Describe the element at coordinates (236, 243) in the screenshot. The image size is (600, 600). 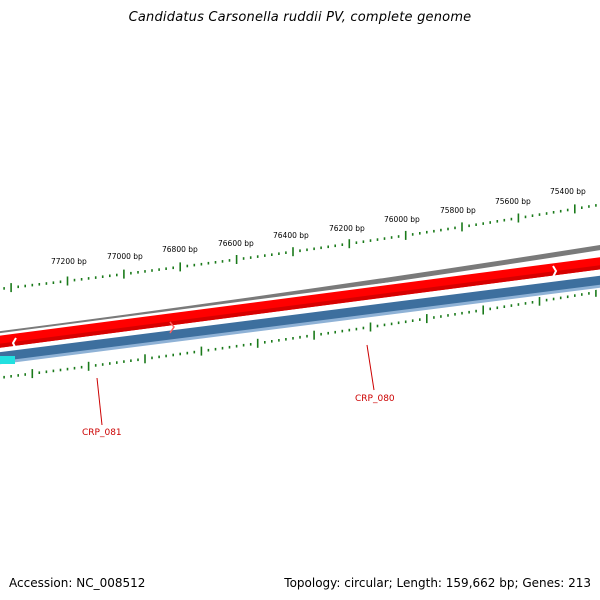
I see `scale-label: 76600 bp` at that location.